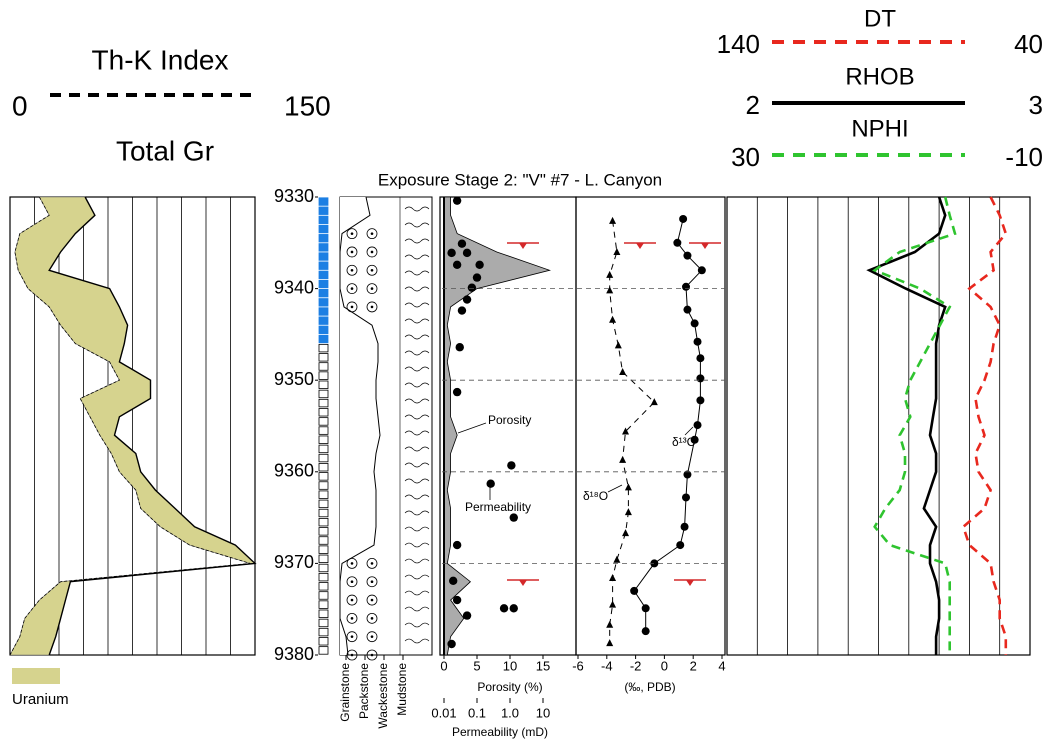 The width and height of the screenshot is (1047, 744). Describe the element at coordinates (364, 691) in the screenshot. I see `lithology-label: Packstone` at that location.